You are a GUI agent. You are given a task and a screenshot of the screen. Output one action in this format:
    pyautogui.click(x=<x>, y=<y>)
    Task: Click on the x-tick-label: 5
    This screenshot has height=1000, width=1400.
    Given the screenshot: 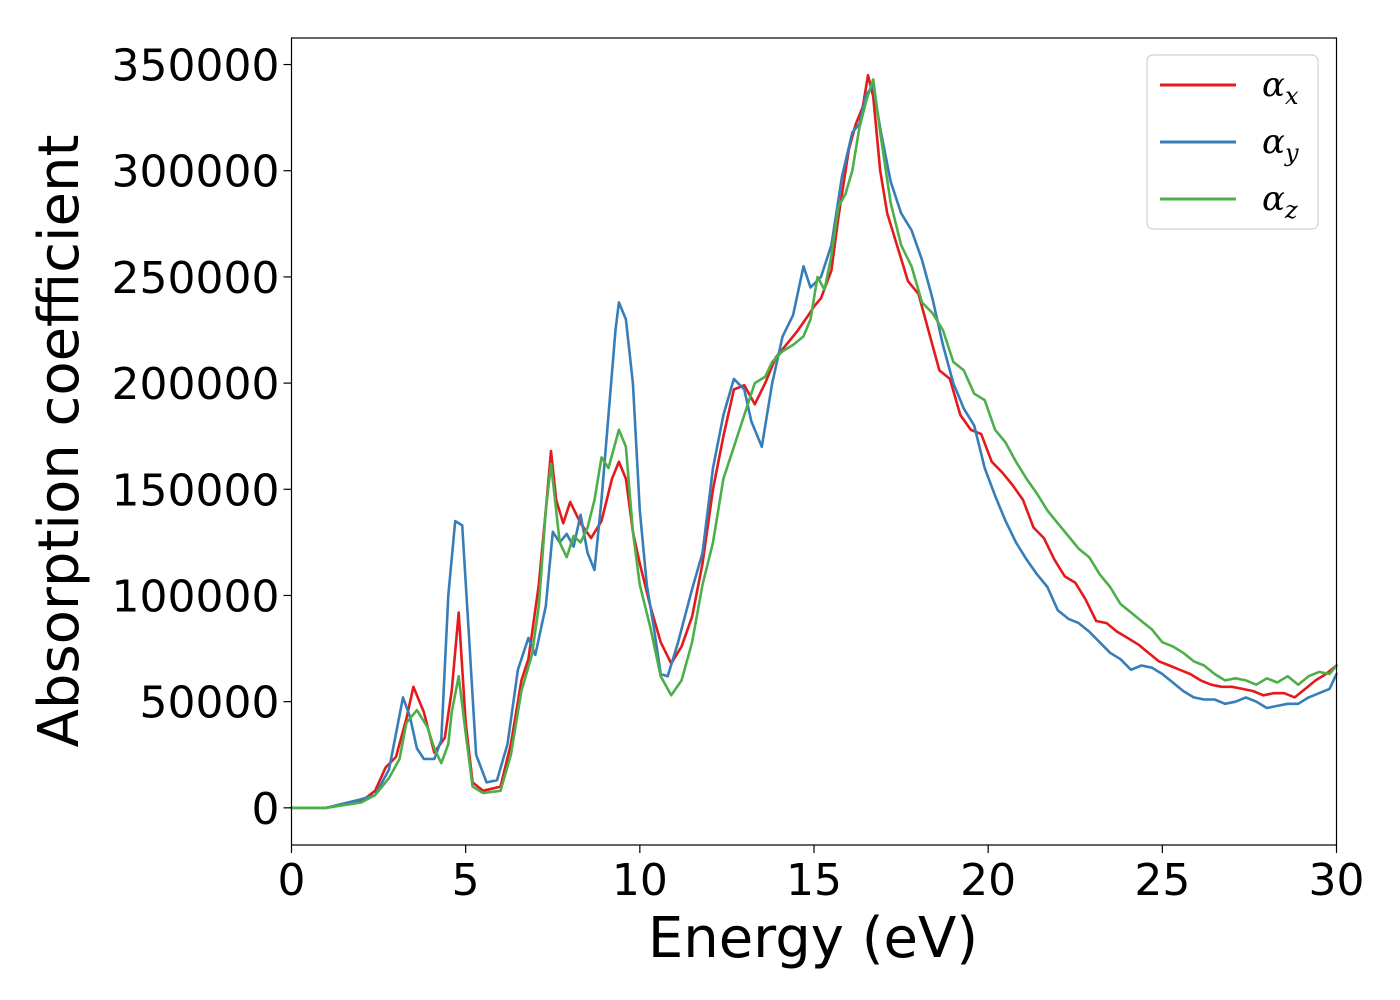 What is the action you would take?
    pyautogui.click(x=466, y=880)
    